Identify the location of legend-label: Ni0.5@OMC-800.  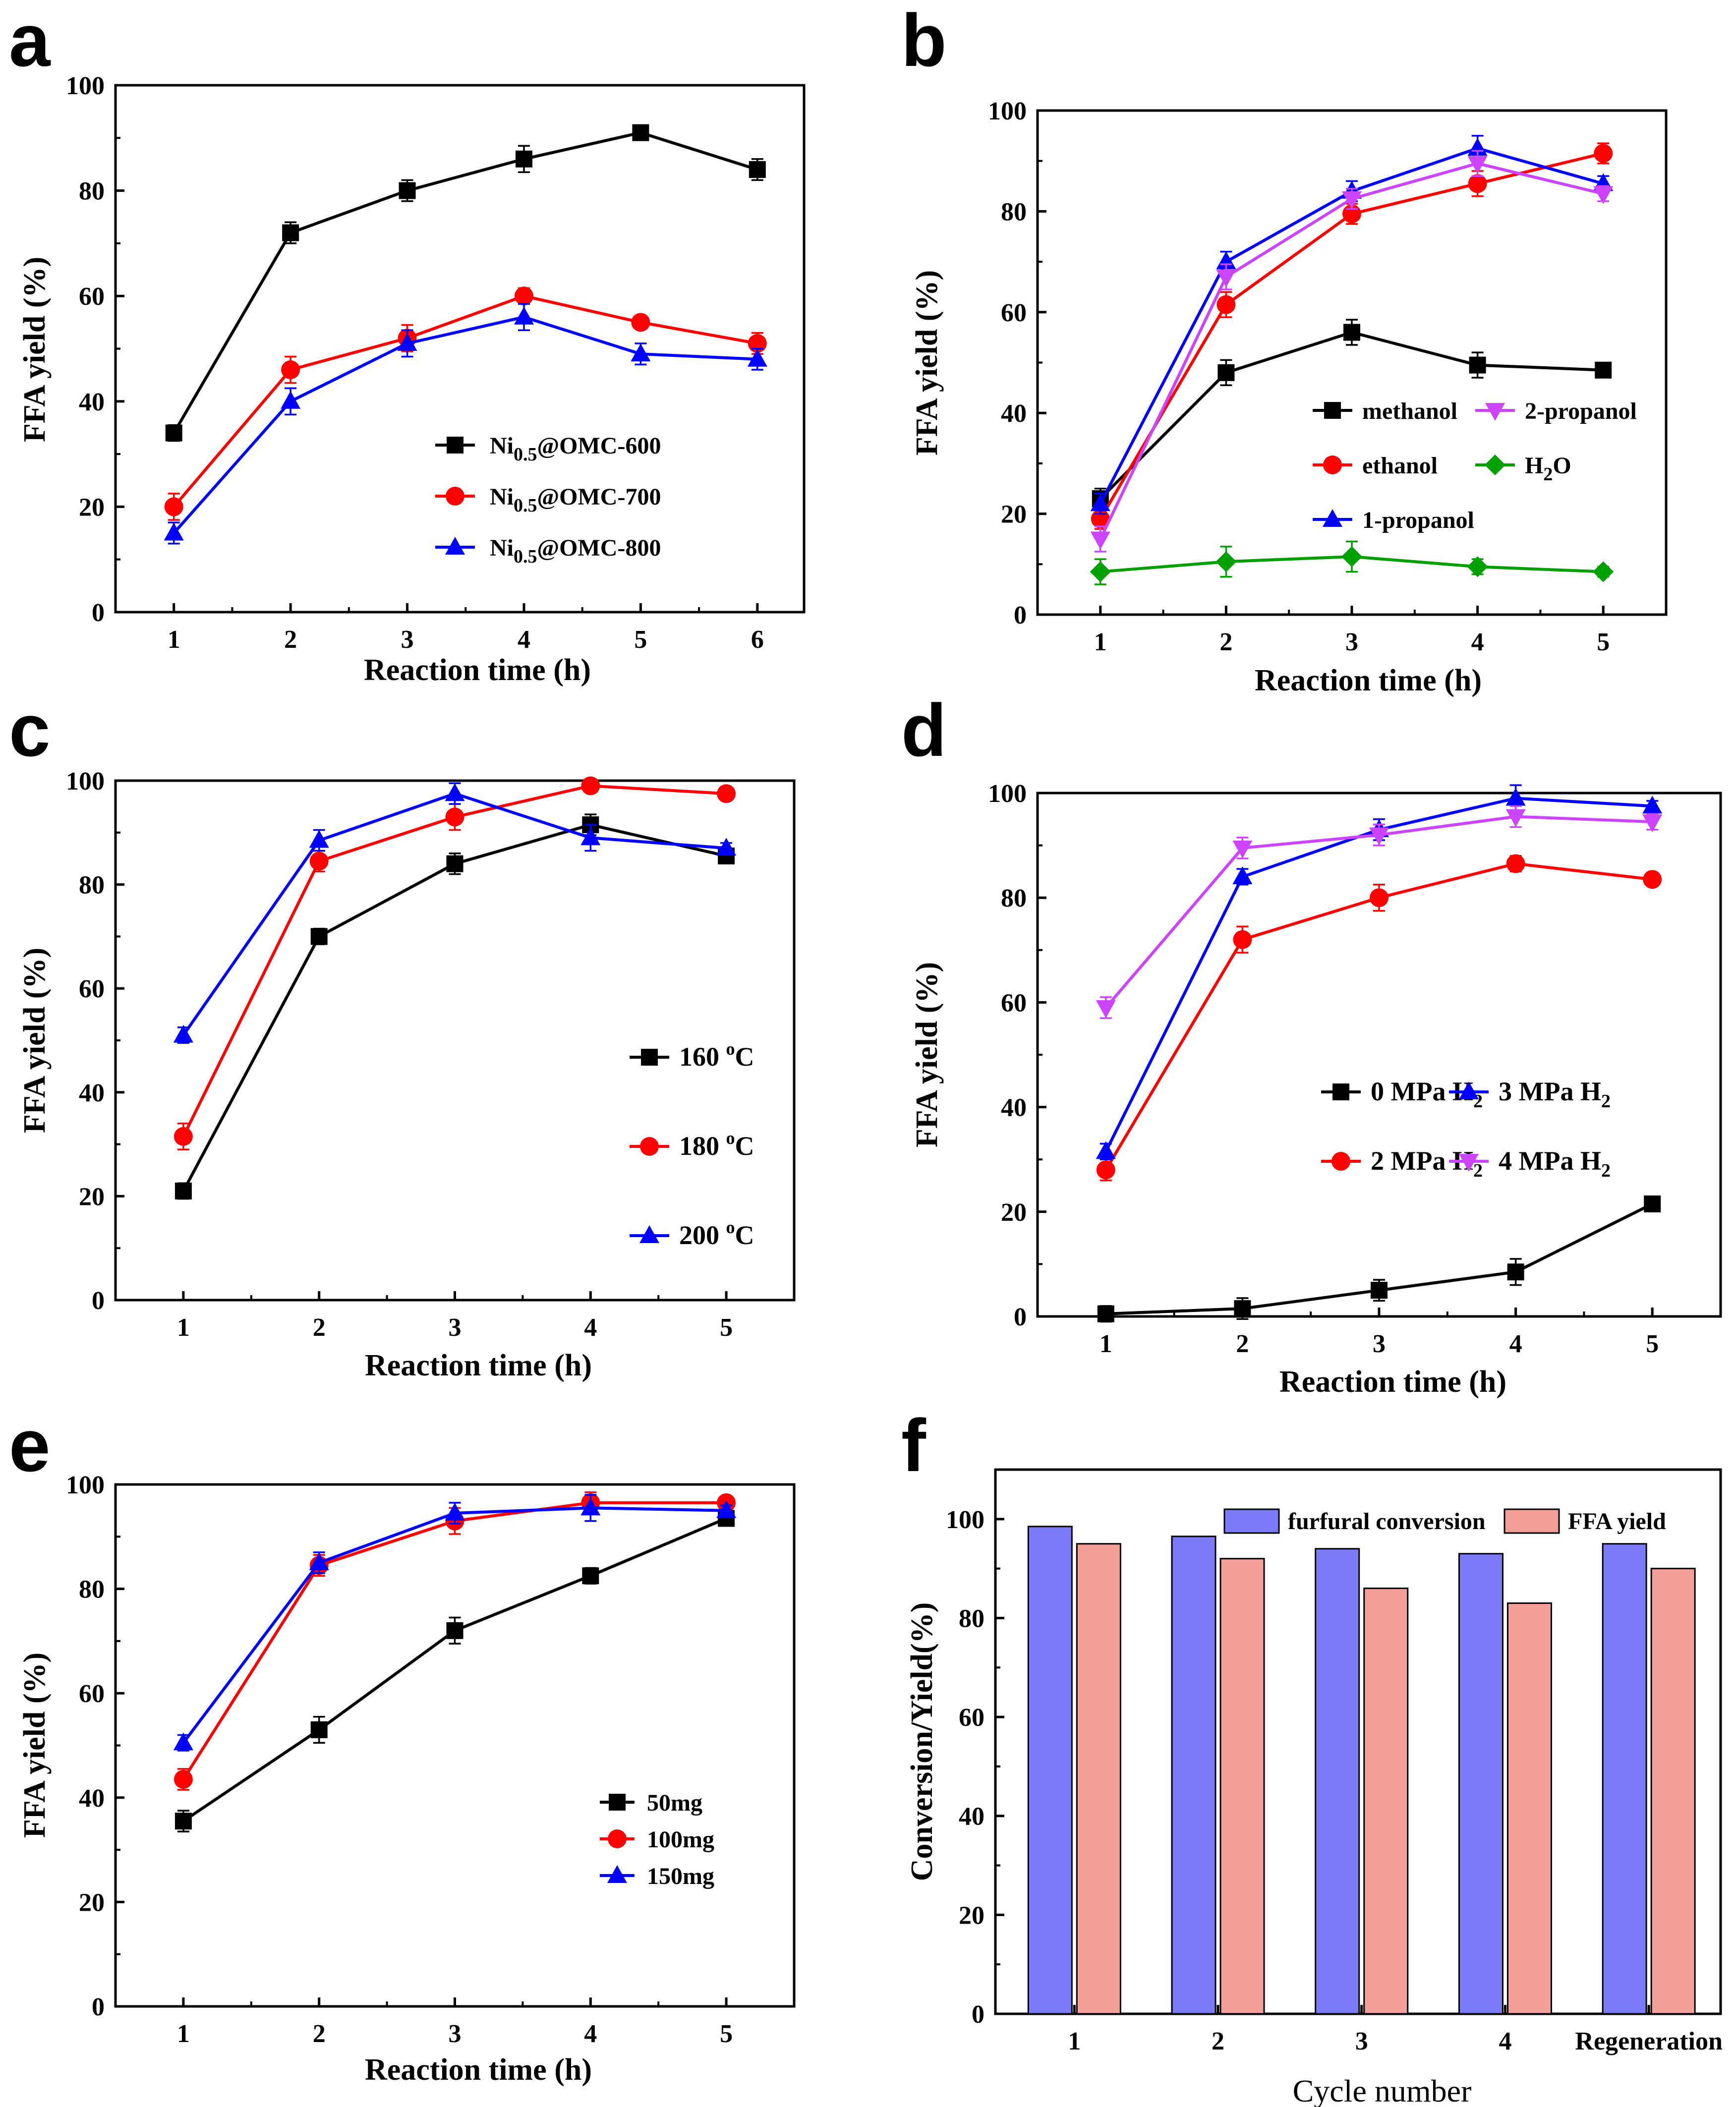
(575, 551).